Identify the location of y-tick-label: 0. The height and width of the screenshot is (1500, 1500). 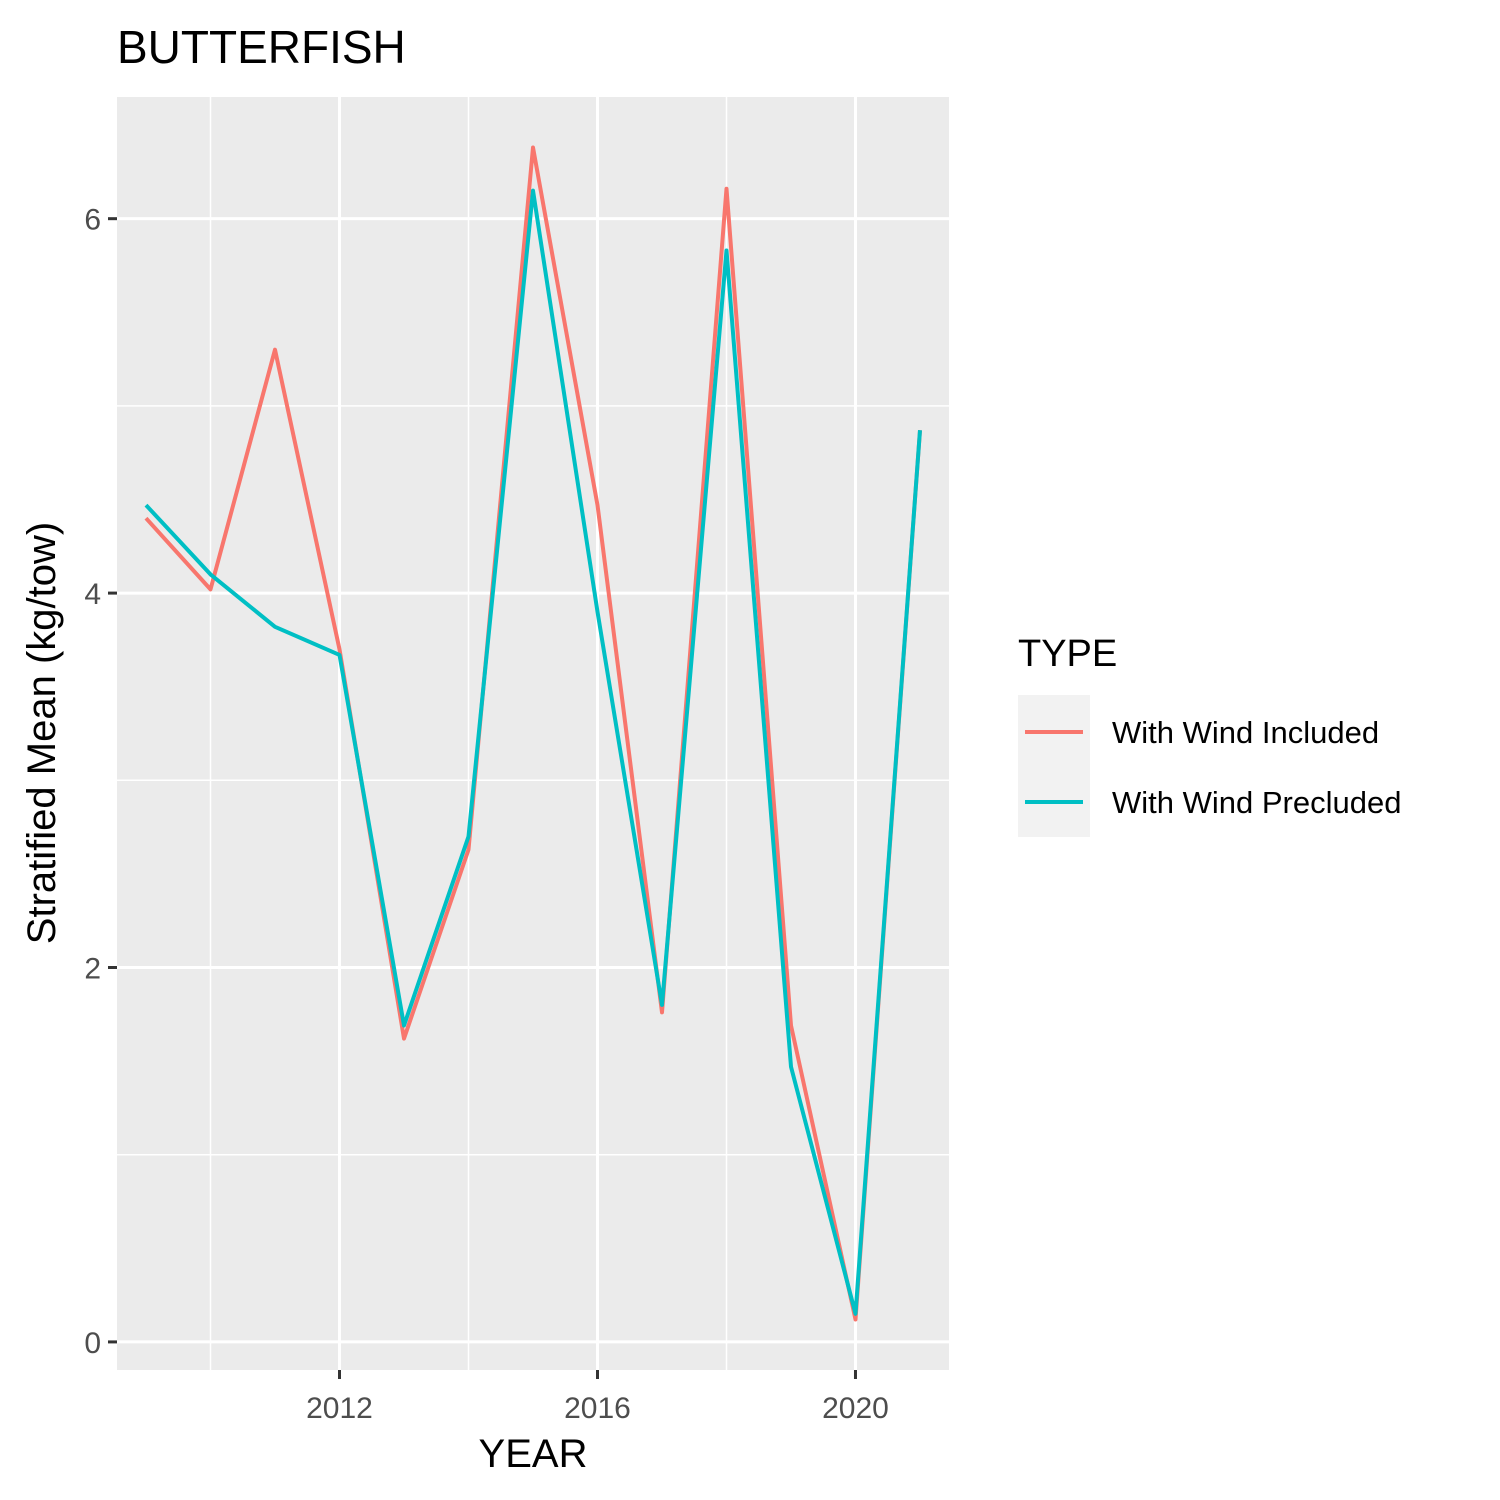
(92, 1343).